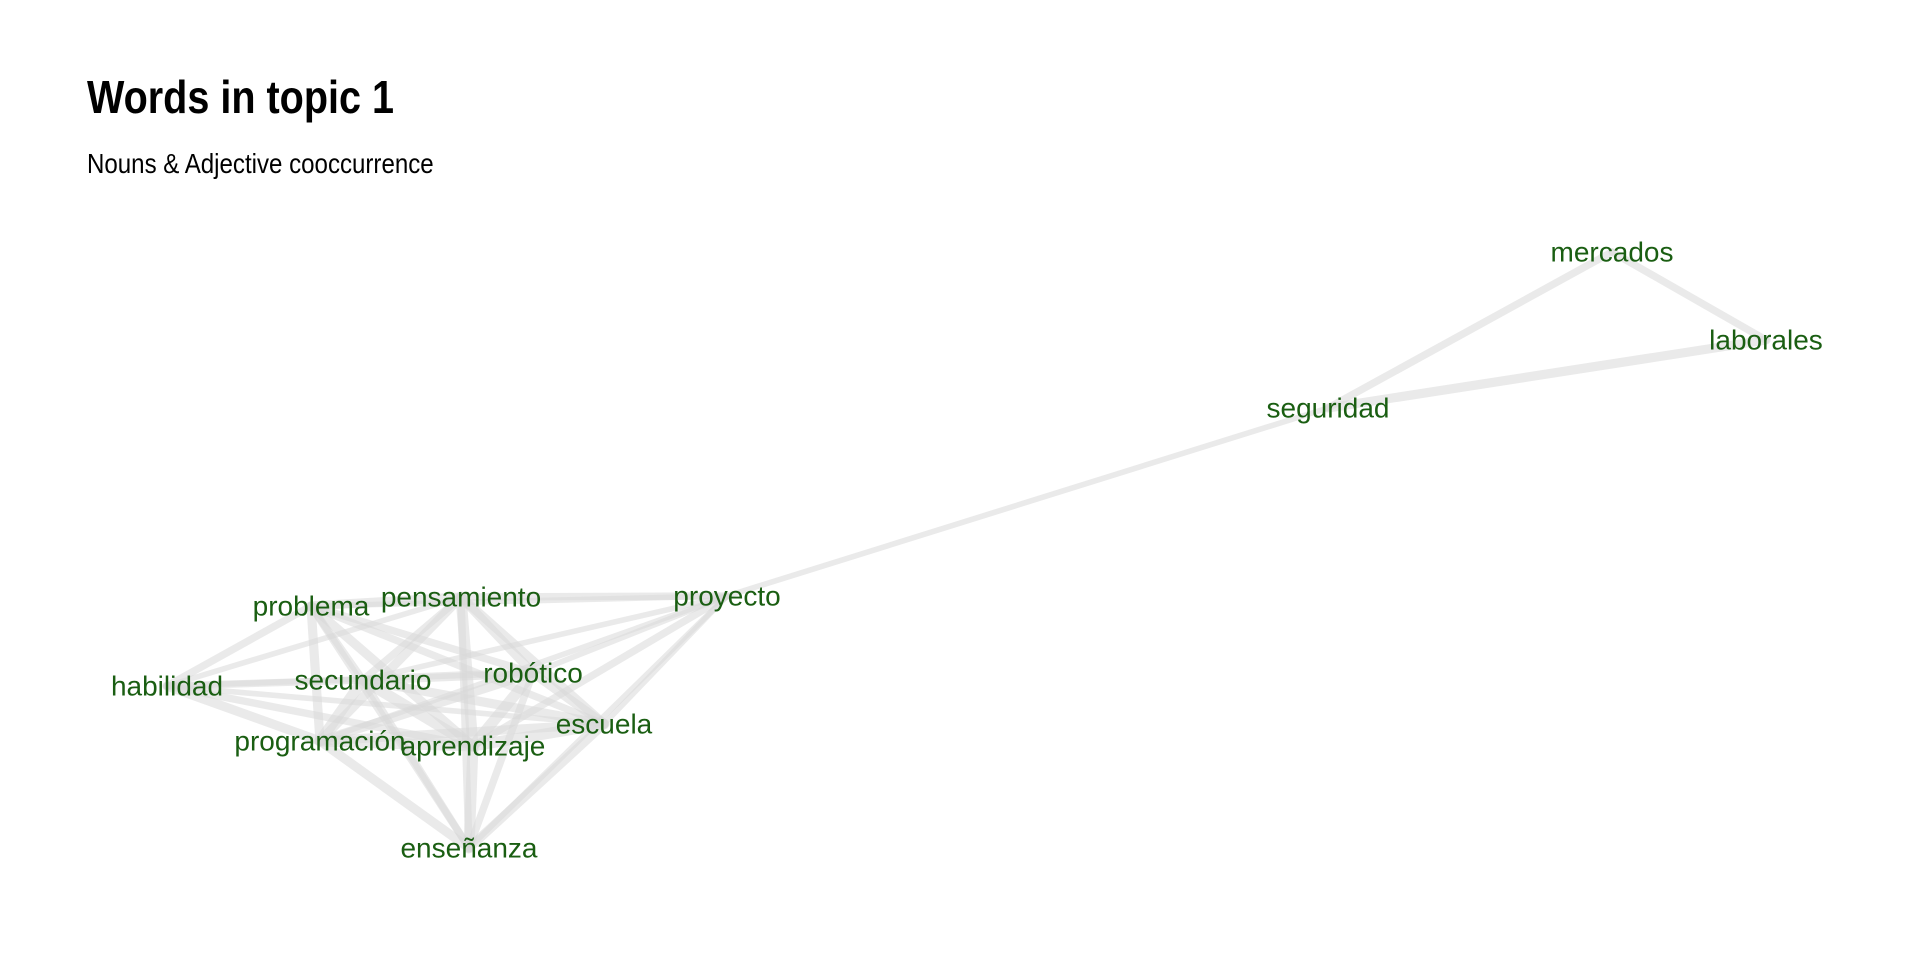  What do you see at coordinates (1766, 340) in the screenshot?
I see `node-label-laborales: laborales` at bounding box center [1766, 340].